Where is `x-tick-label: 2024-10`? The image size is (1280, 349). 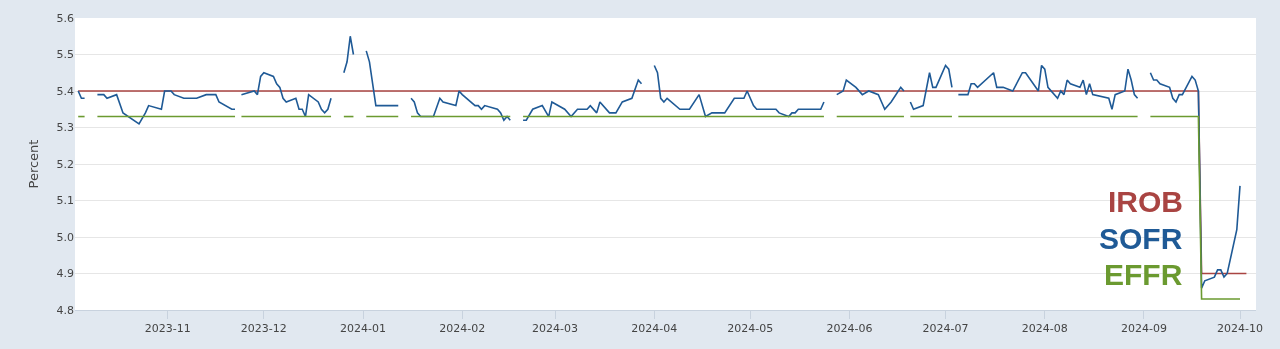
x-tick-label: 2024-10 is located at coordinates (1240, 329).